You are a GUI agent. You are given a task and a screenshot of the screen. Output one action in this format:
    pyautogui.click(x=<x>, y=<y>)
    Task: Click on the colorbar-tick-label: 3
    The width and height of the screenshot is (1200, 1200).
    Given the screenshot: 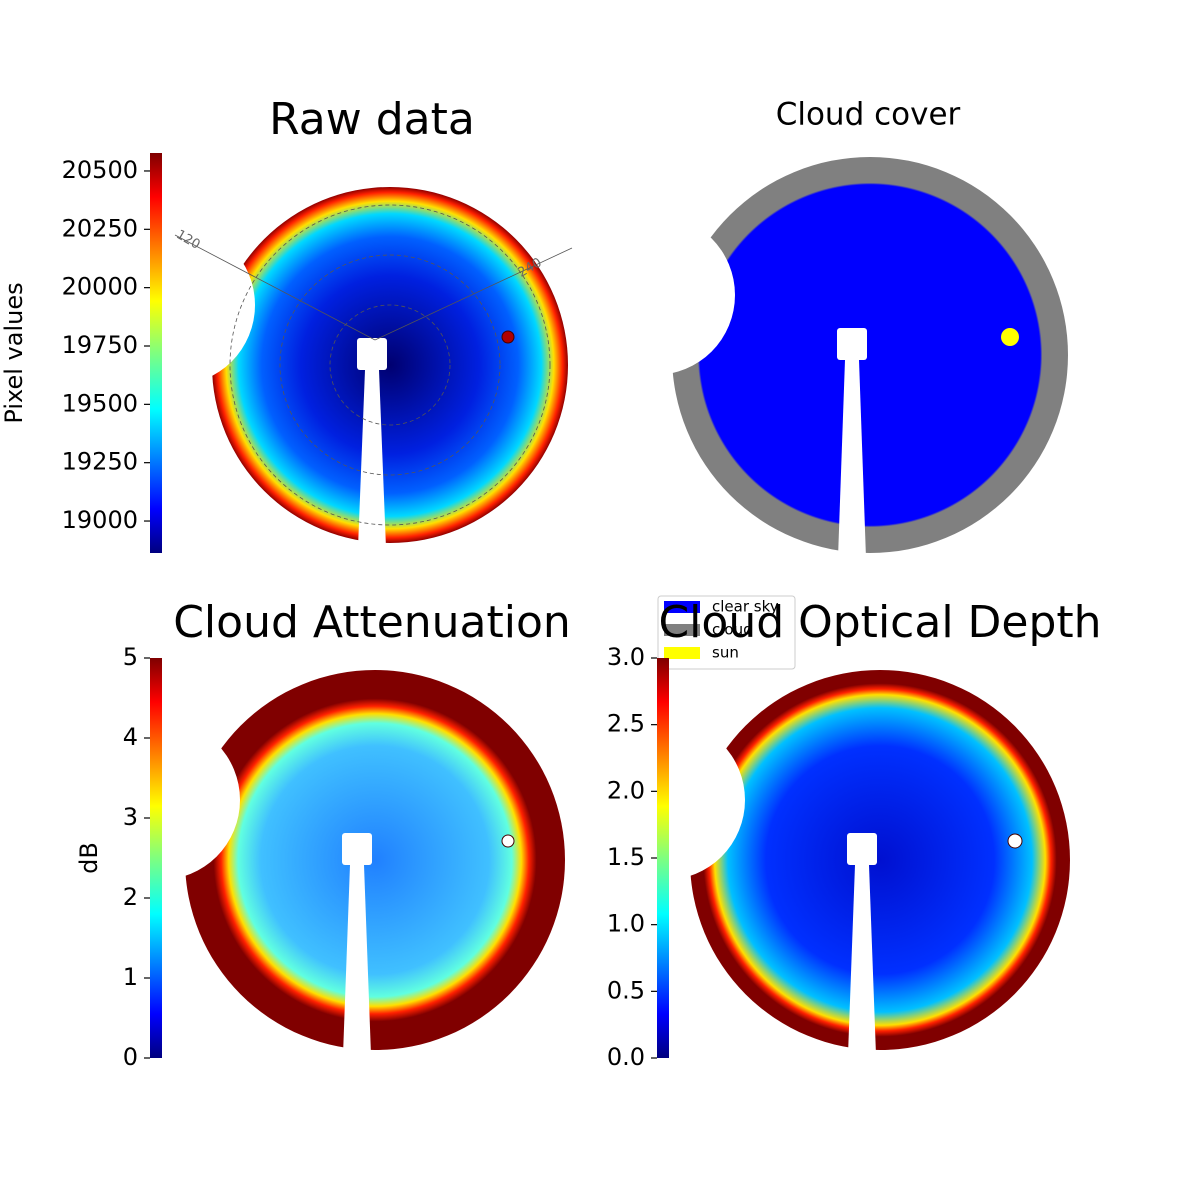 What is the action you would take?
    pyautogui.click(x=130, y=817)
    